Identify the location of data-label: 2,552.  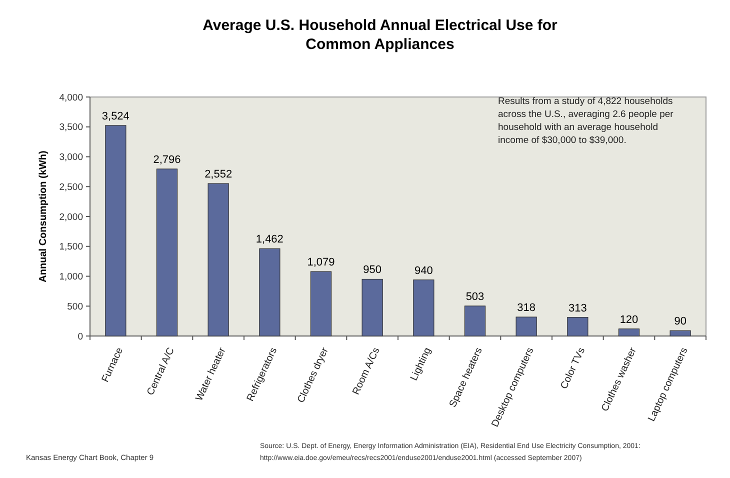
(218, 174).